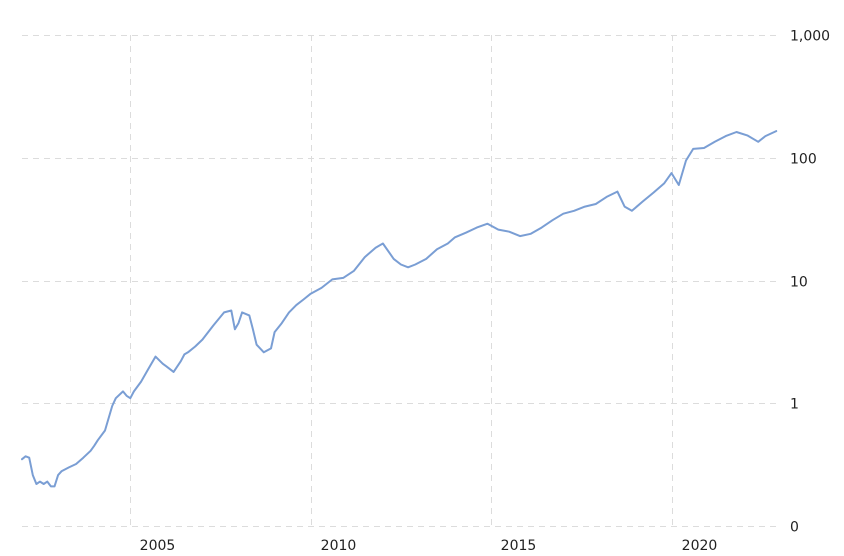 The image size is (844, 556). What do you see at coordinates (429, 546) in the screenshot?
I see `x-axis-tick-labels: 2005 2010 2015 2020` at bounding box center [429, 546].